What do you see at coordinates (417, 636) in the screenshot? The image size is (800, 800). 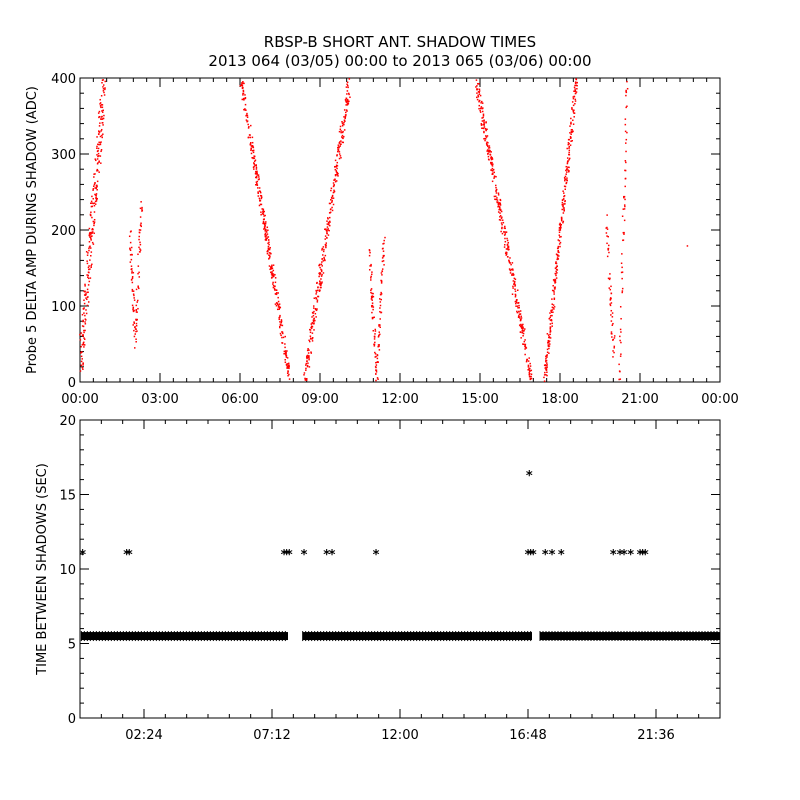 I see `baseline-markers` at bounding box center [417, 636].